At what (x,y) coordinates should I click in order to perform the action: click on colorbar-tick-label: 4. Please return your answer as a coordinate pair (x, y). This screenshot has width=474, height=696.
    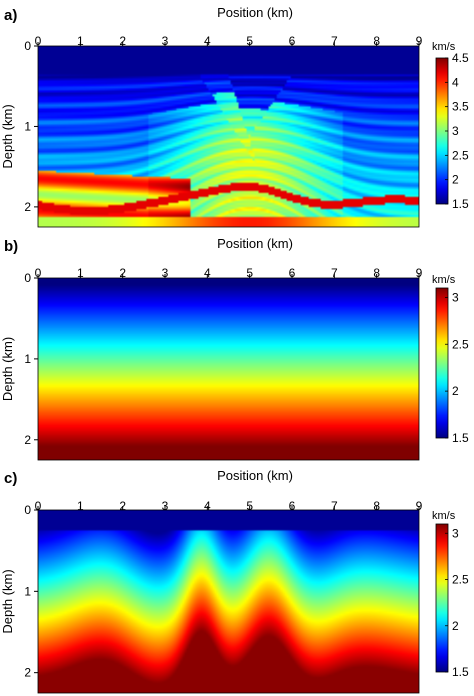
    Looking at the image, I should click on (455, 82).